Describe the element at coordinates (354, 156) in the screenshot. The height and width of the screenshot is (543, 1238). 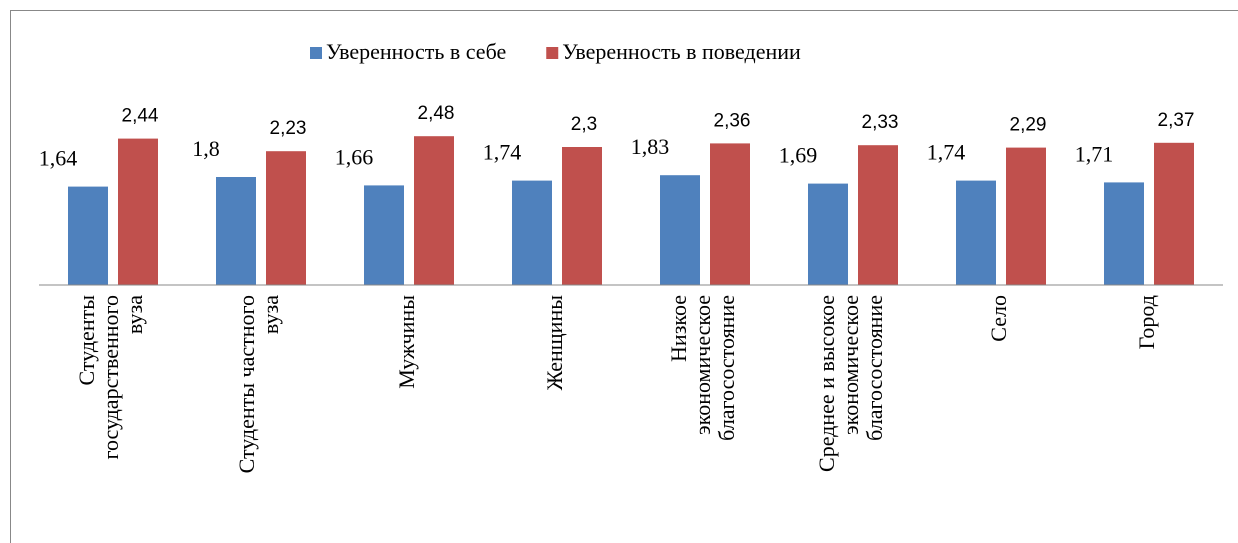
I see `data-label: 1,66` at that location.